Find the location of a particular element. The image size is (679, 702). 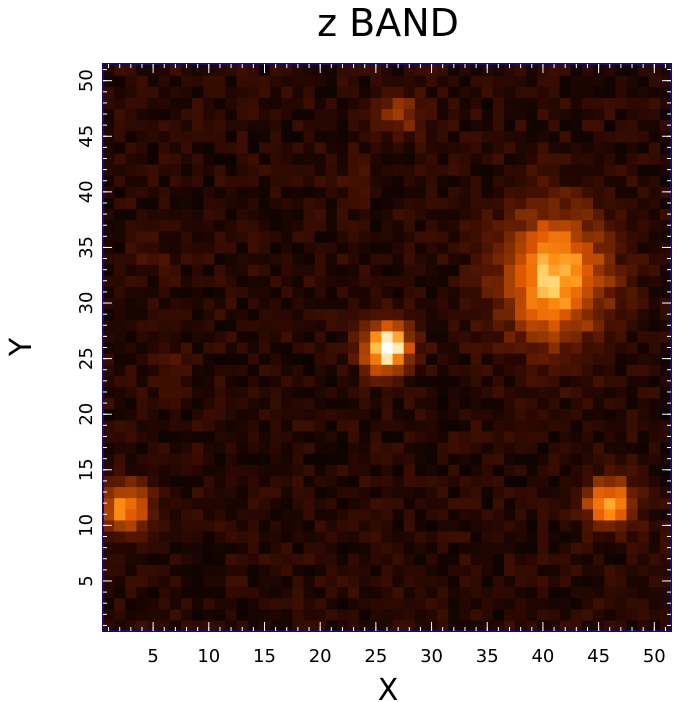

y-tick-label: 20 is located at coordinates (86, 414).